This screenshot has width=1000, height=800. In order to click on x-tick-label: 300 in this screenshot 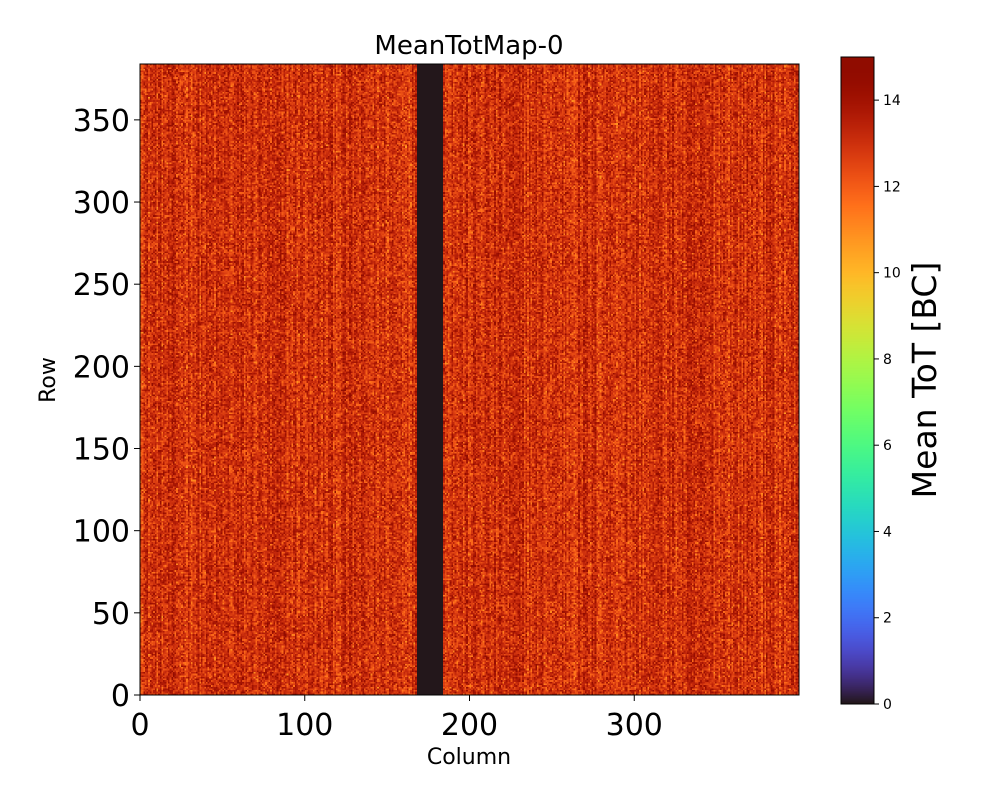, I will do `click(634, 725)`.